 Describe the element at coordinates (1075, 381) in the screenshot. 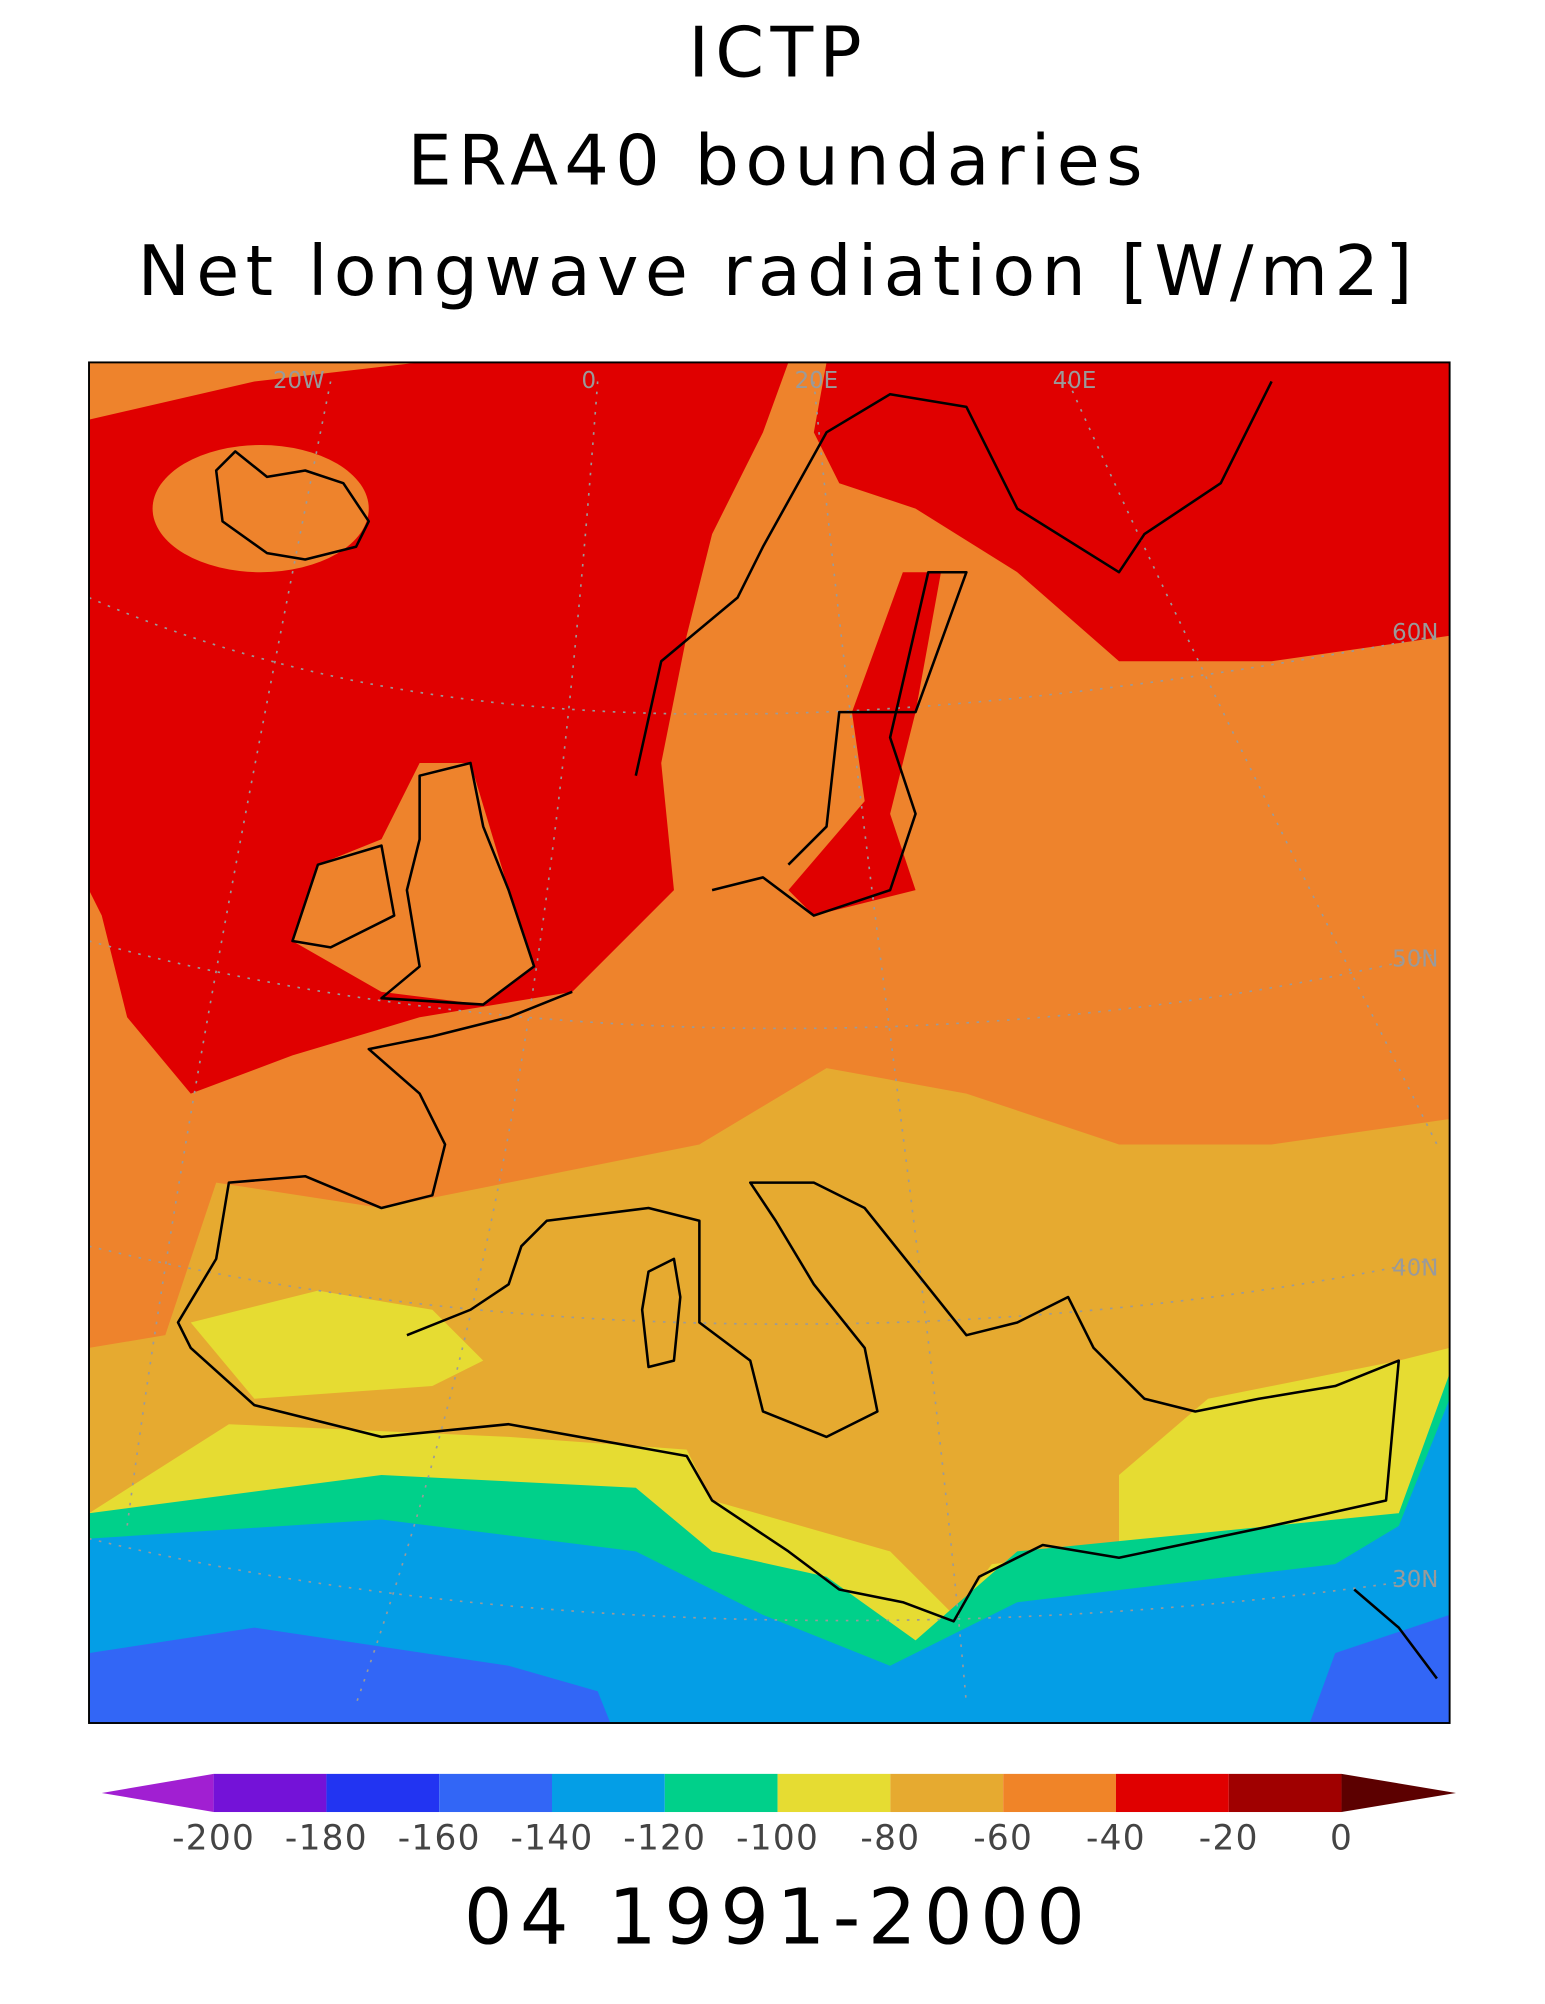

I see `lon-label: 40E` at that location.